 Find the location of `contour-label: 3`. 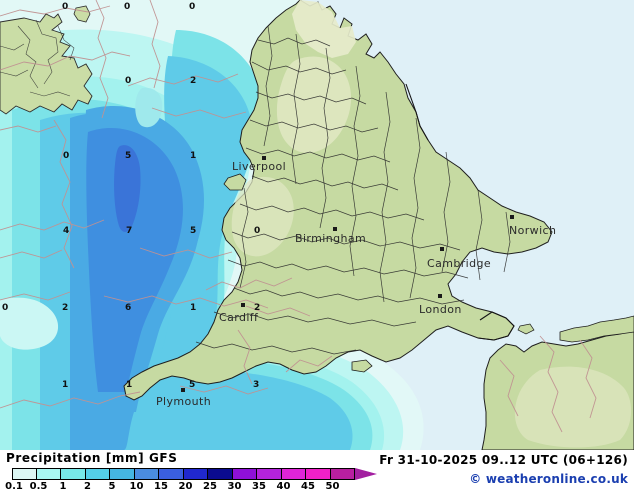

contour-label: 3 is located at coordinates (256, 385).